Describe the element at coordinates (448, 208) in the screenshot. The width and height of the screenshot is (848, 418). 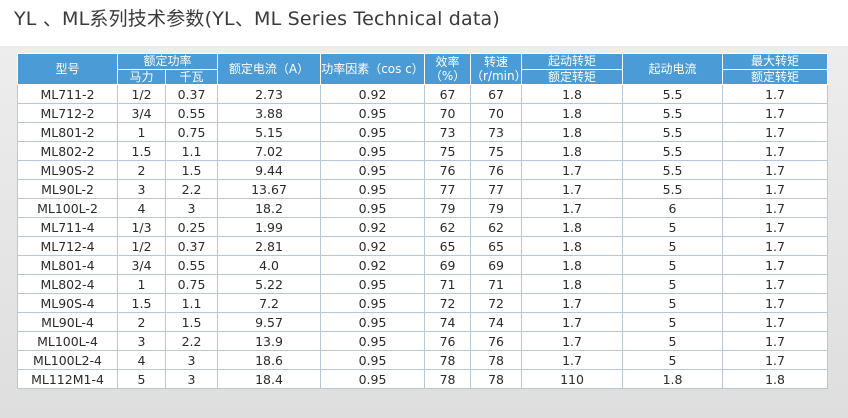
I see `cell-efficiency: 79` at that location.